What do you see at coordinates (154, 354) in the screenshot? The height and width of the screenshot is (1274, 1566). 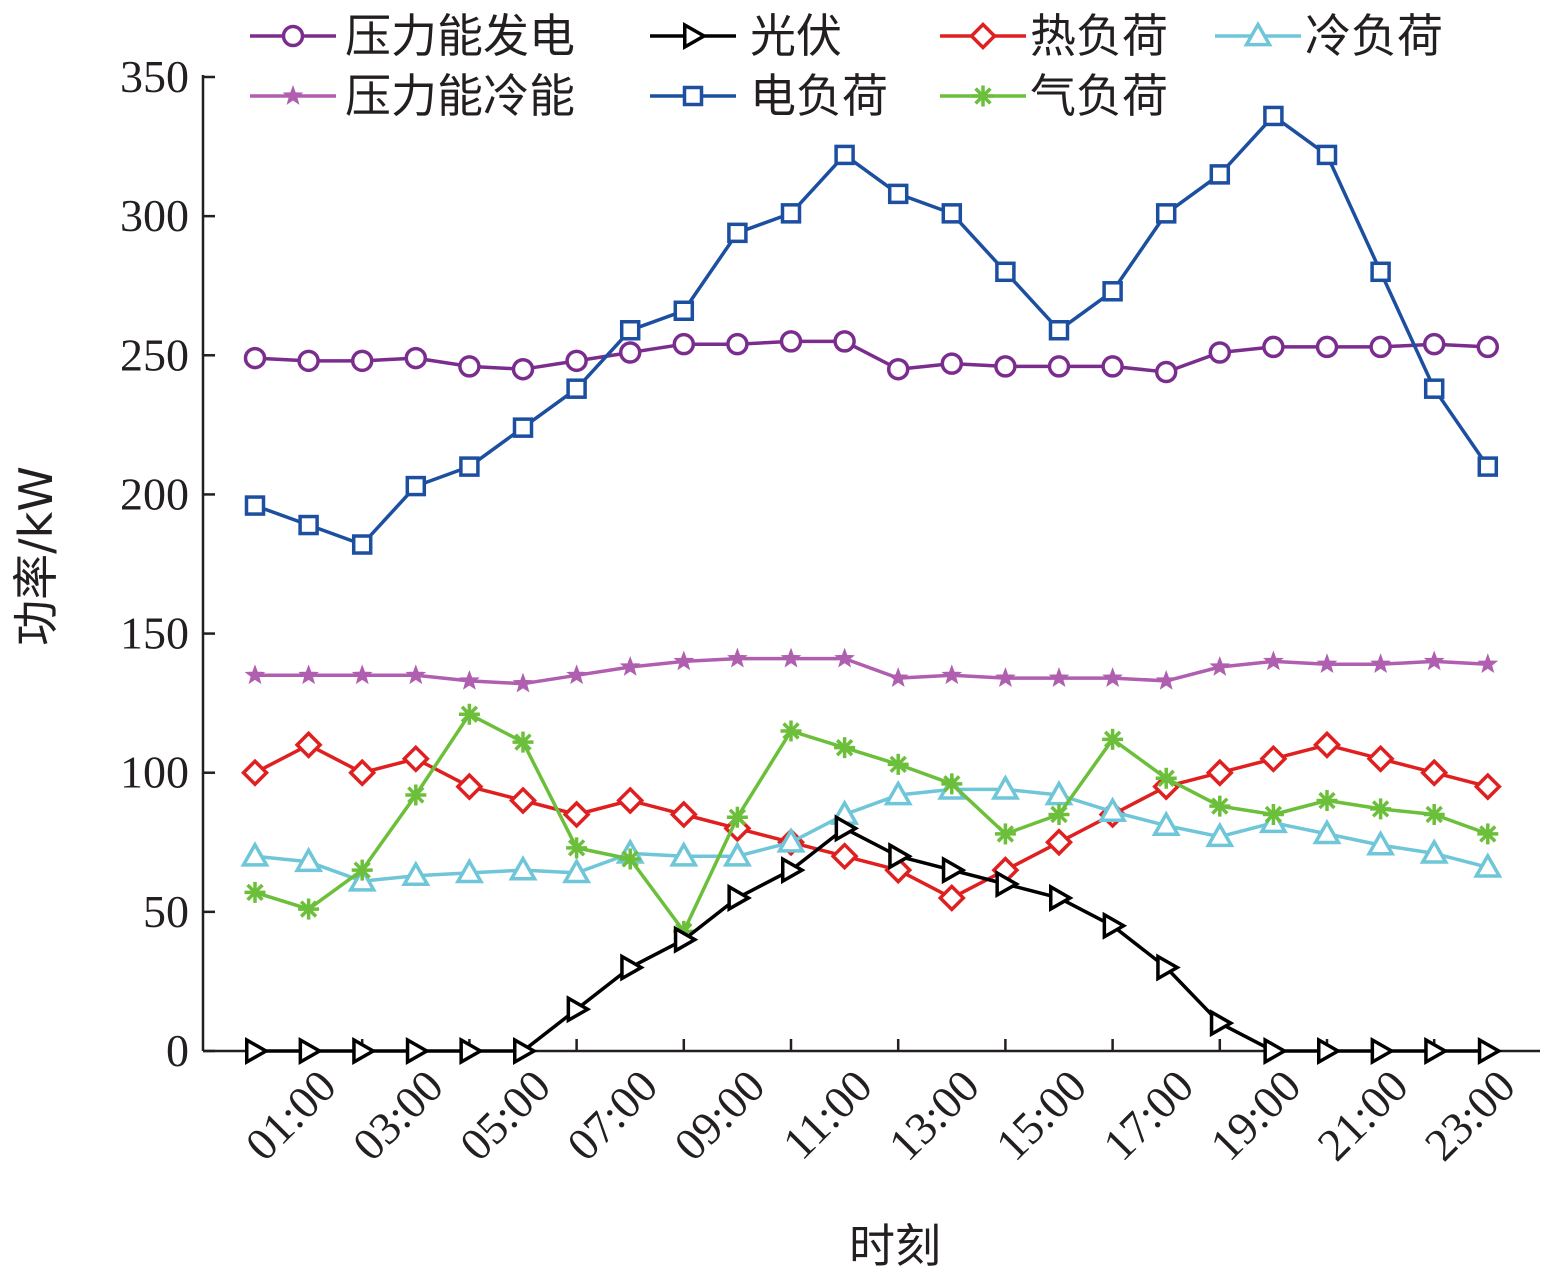 I see `y-tick-label: 250` at bounding box center [154, 354].